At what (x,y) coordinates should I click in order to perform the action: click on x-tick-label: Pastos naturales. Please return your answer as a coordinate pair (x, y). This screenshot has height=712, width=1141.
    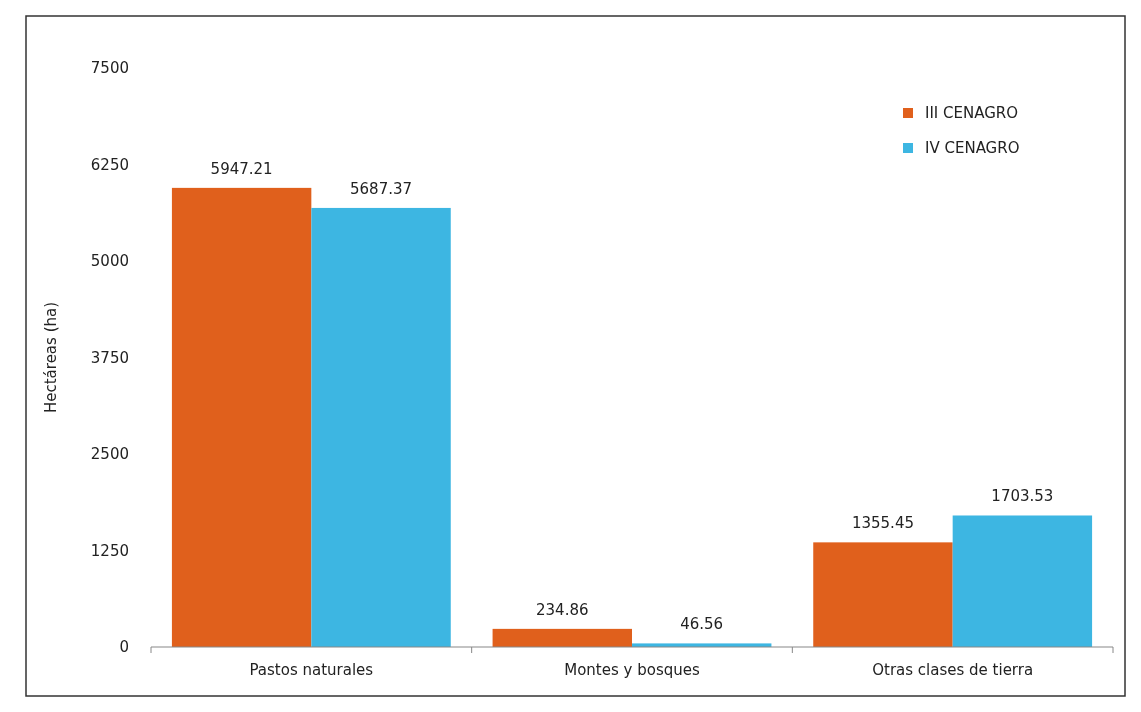
    Looking at the image, I should click on (311, 670).